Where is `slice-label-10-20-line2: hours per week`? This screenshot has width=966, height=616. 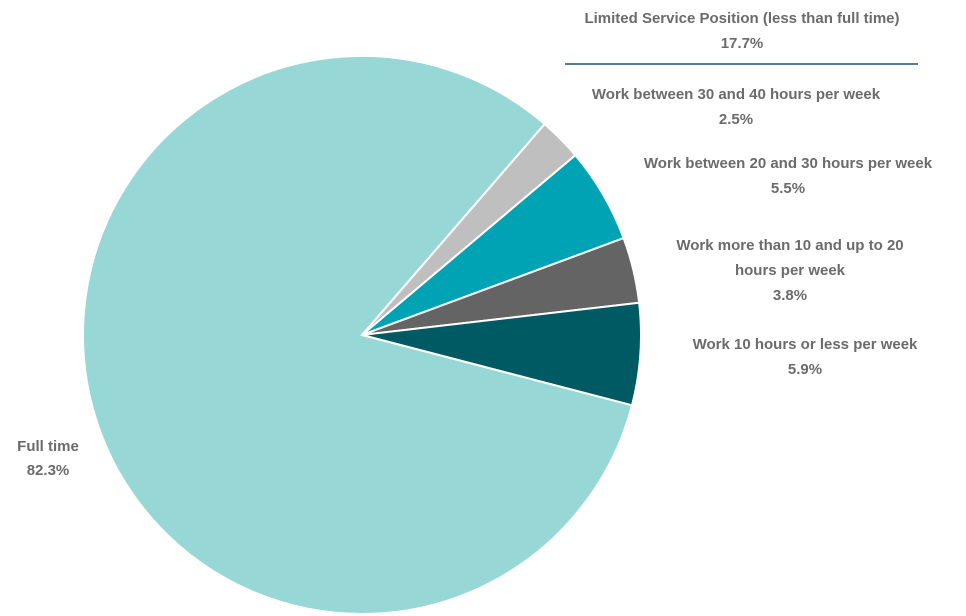
slice-label-10-20-line2: hours per week is located at coordinates (790, 270).